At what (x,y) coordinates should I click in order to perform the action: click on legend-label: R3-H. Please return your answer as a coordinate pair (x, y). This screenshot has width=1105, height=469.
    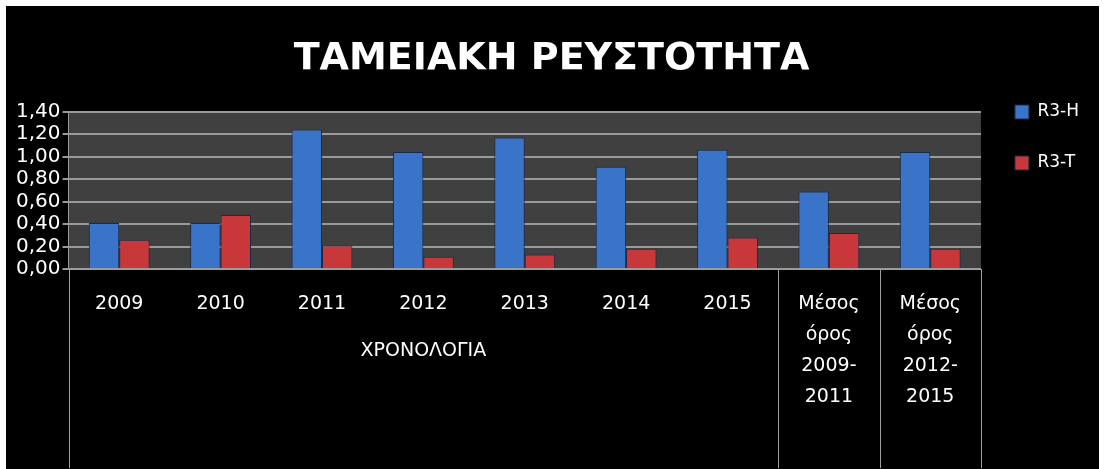
    Looking at the image, I should click on (1058, 110).